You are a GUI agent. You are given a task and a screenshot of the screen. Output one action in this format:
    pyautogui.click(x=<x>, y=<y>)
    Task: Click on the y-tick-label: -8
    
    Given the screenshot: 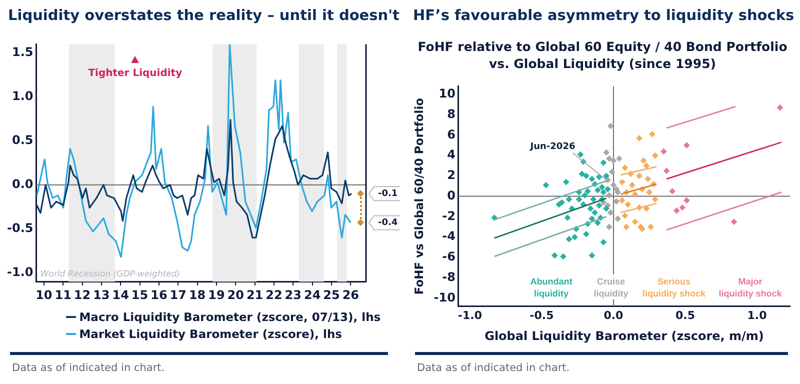 What is the action you would take?
    pyautogui.click(x=449, y=277)
    